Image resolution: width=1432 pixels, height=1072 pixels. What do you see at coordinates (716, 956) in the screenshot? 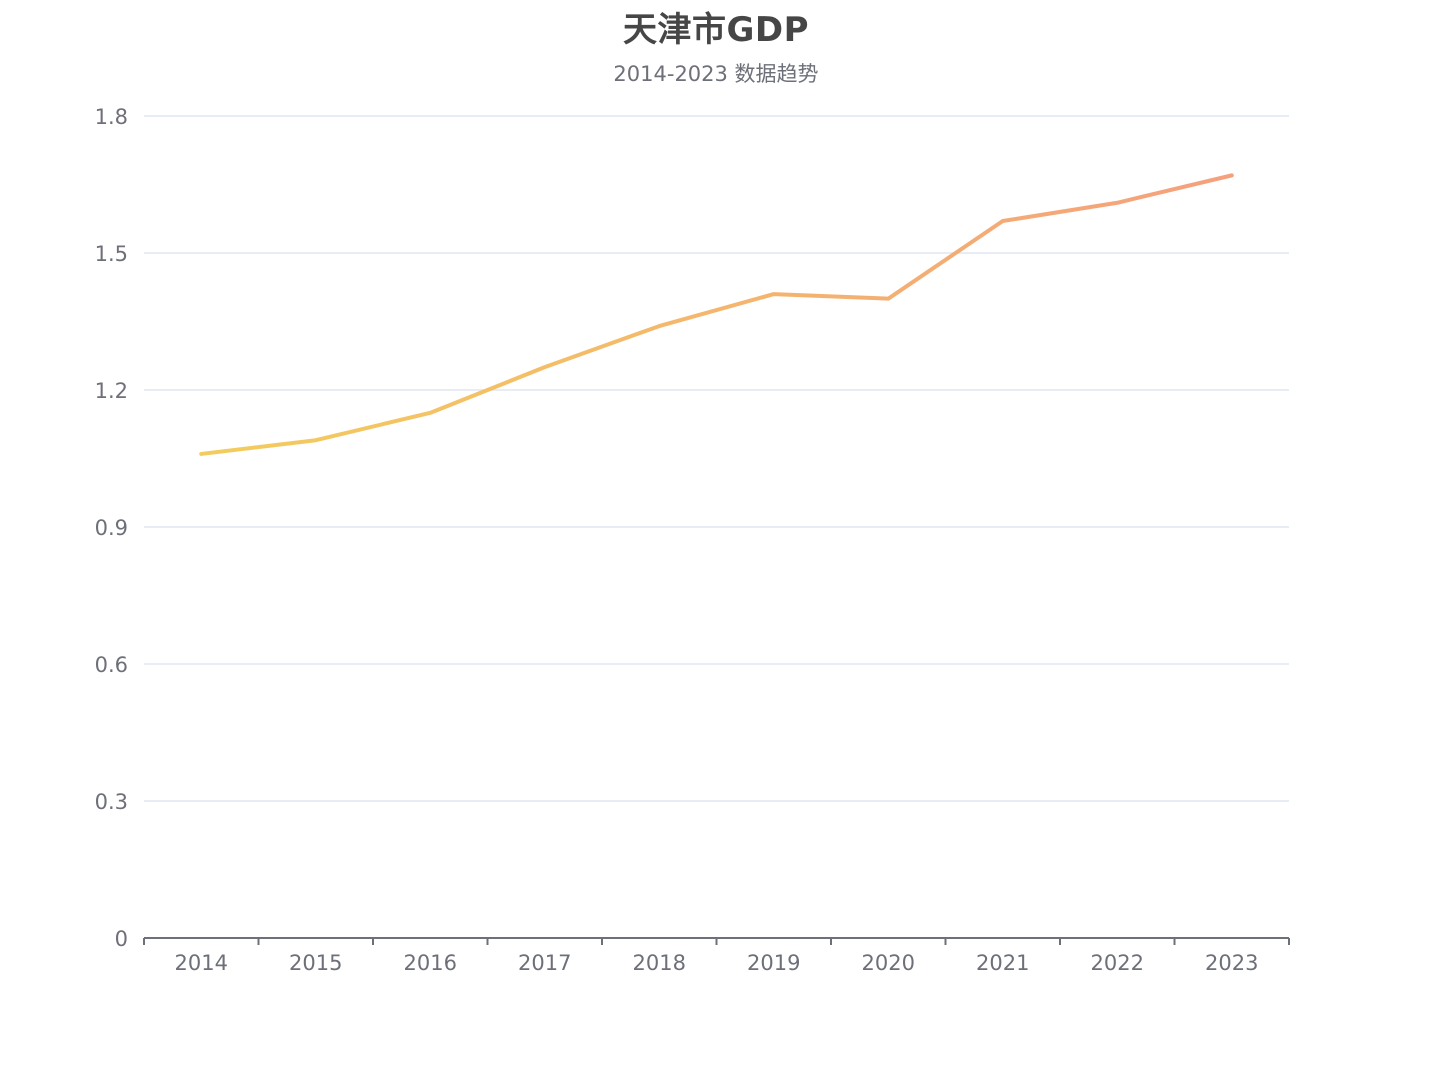
I see `x-axis: 2014 2015 2016 2017 2018 2019 2020 2021 2022 2023` at bounding box center [716, 956].